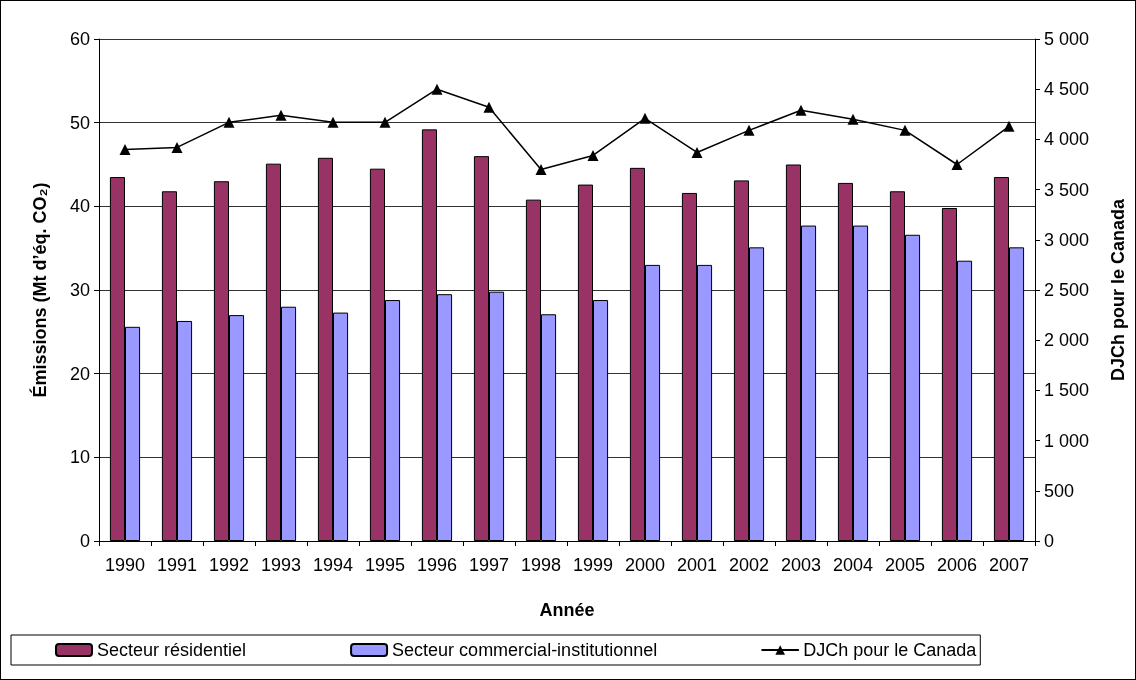 This screenshot has height=680, width=1136. Describe the element at coordinates (593, 565) in the screenshot. I see `x-tick-label: 1999` at that location.